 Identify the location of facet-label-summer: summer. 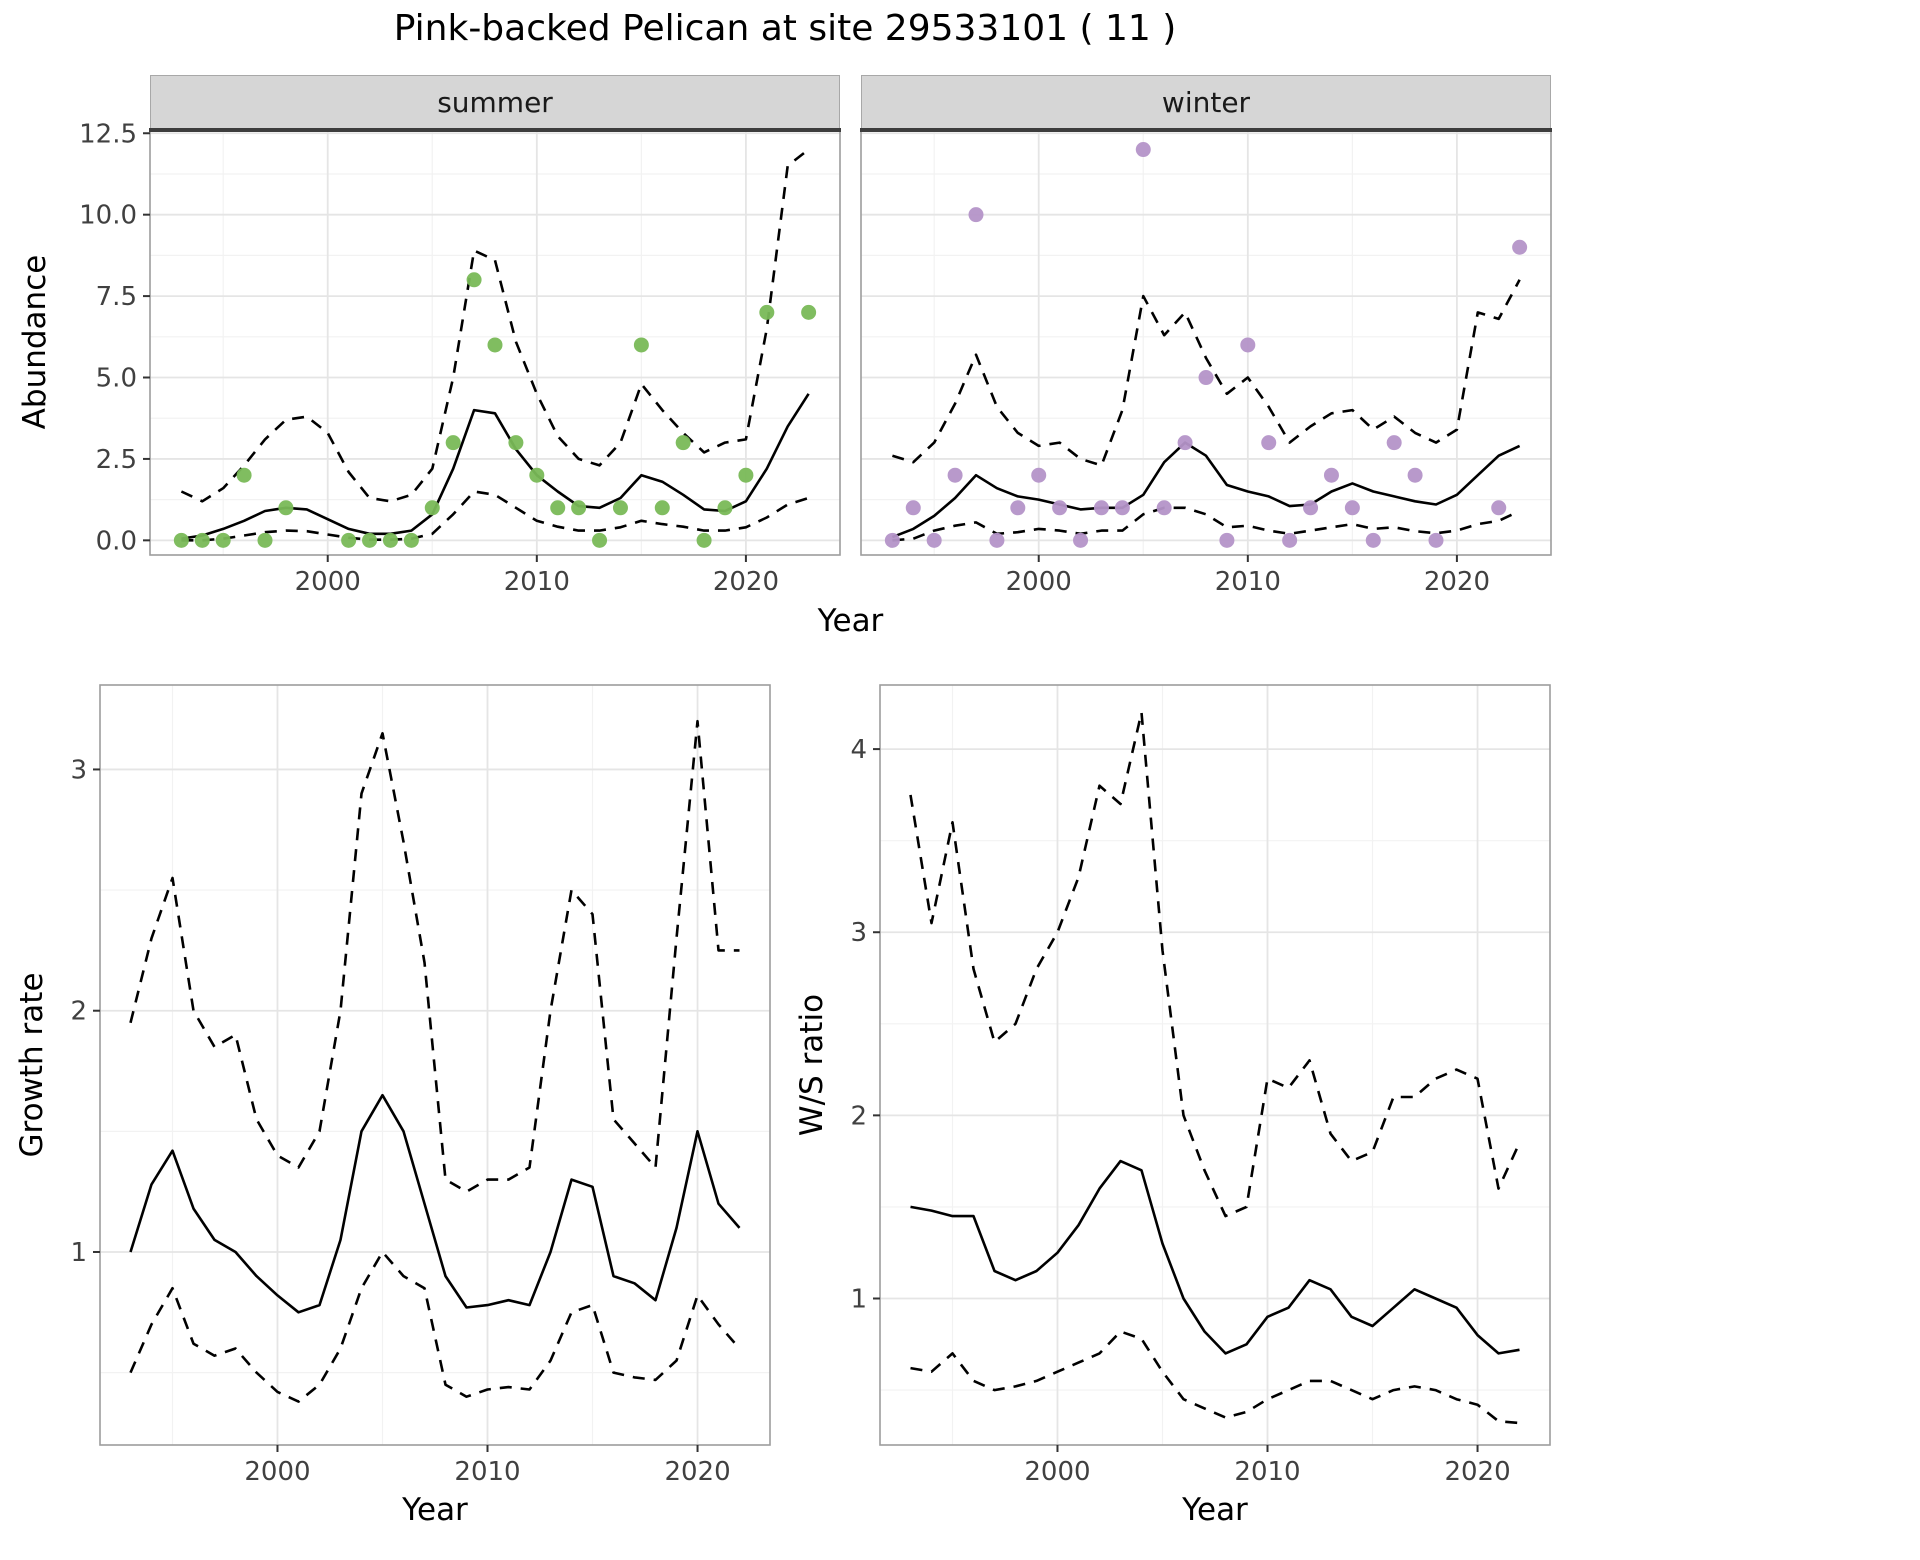
(495, 102).